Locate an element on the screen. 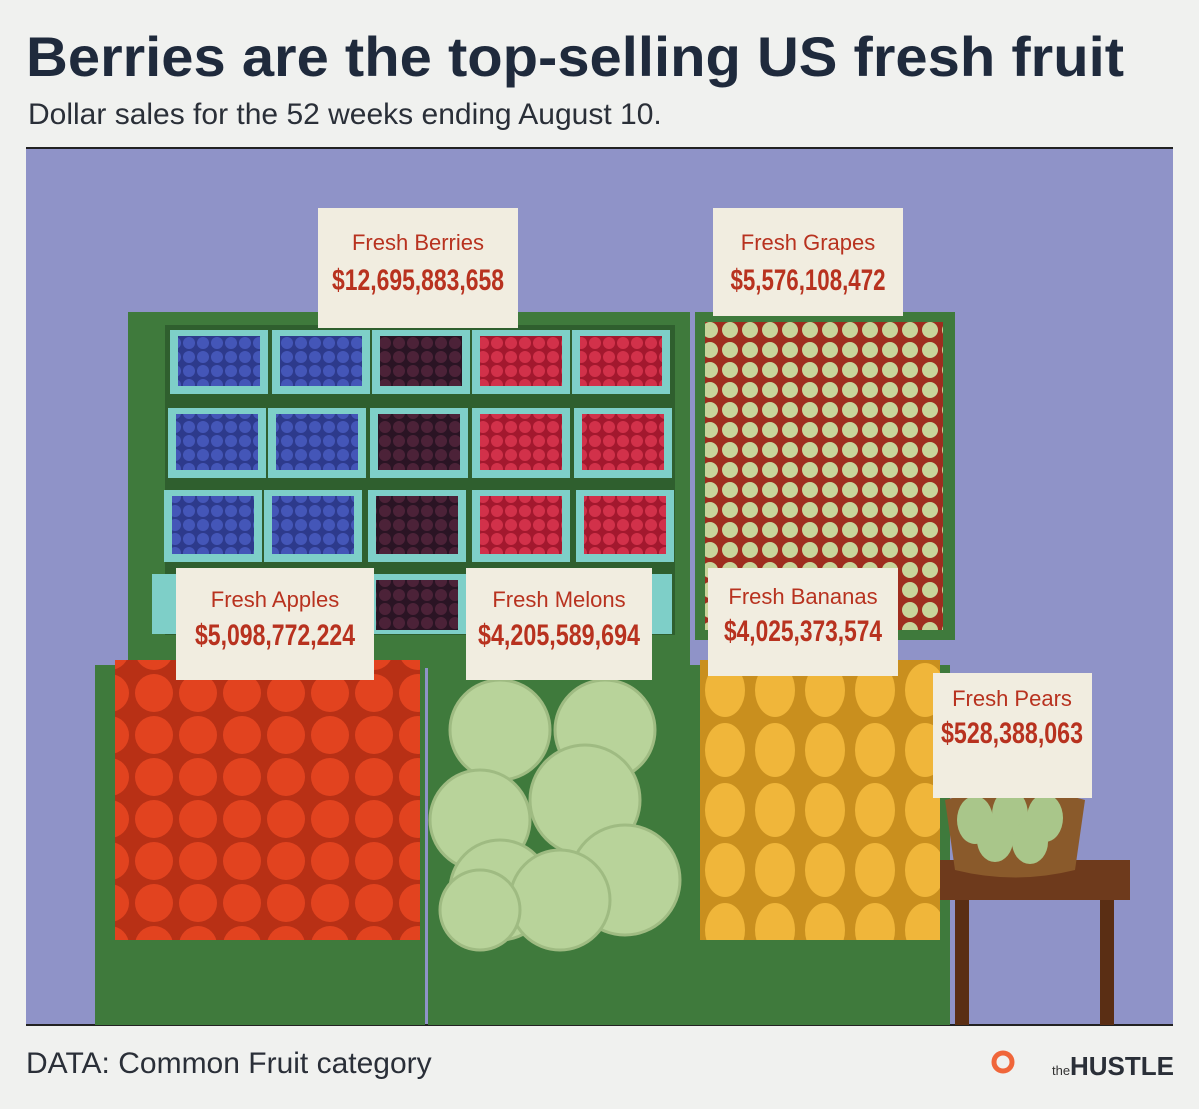  sign-value: $5,098,772,224 is located at coordinates (275, 635).